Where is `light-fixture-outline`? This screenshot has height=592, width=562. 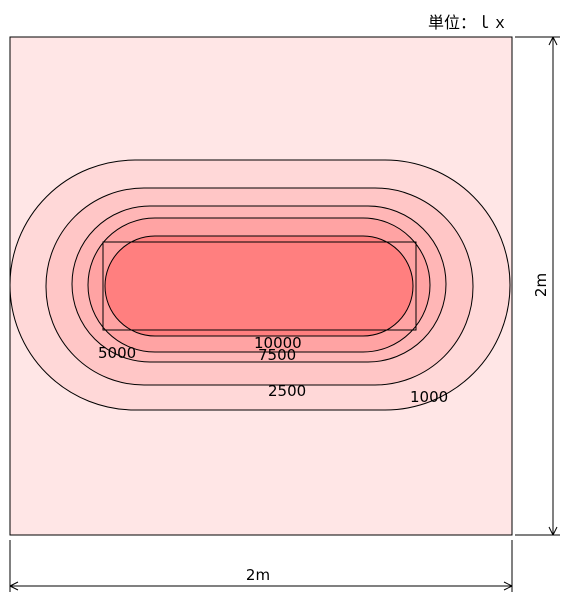 light-fixture-outline is located at coordinates (259, 286).